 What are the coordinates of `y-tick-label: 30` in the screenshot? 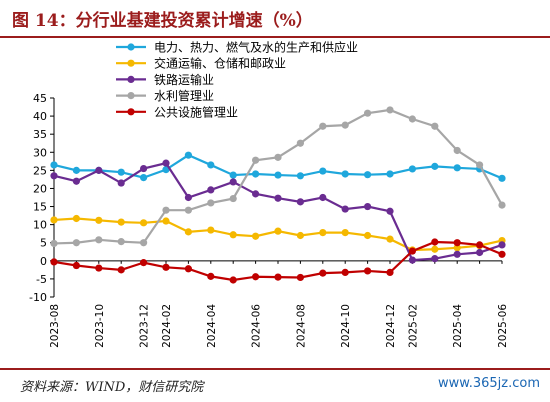 It's located at (40, 152).